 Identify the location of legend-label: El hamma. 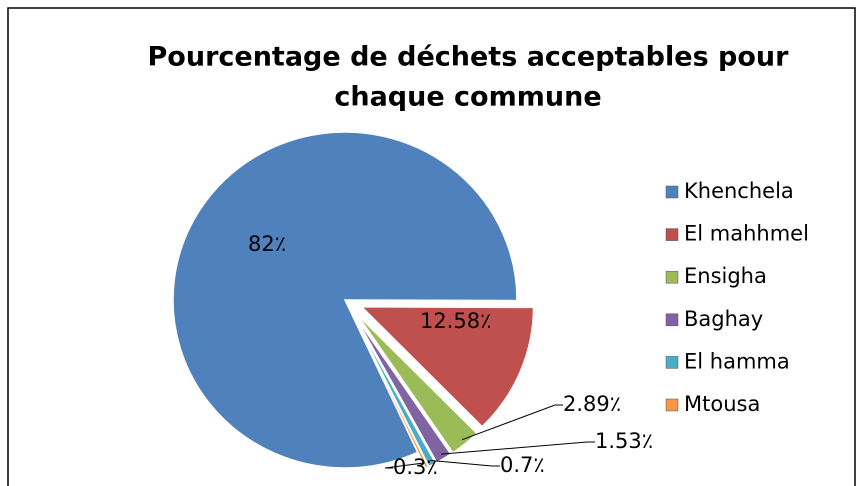
(737, 361).